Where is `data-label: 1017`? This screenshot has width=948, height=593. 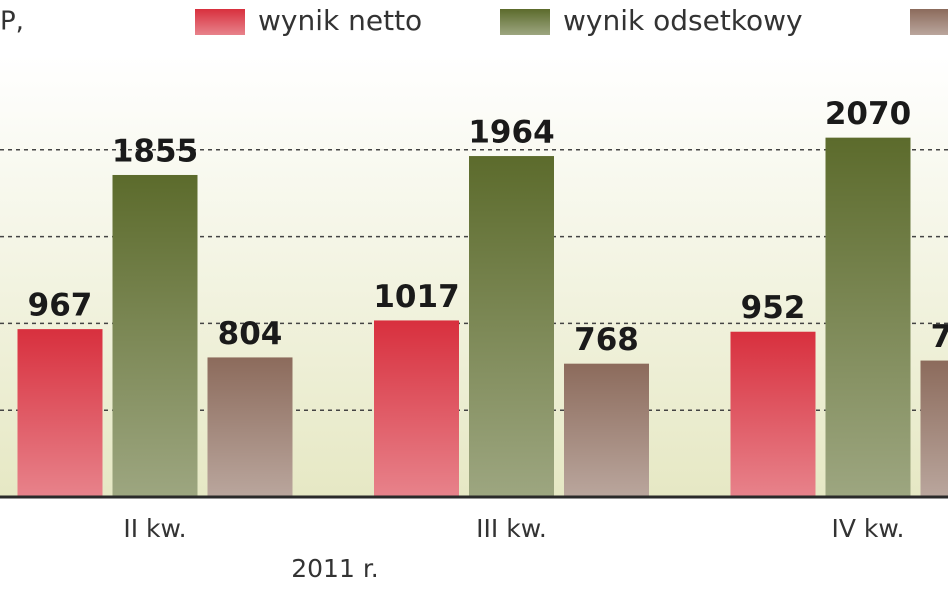 data-label: 1017 is located at coordinates (416, 297).